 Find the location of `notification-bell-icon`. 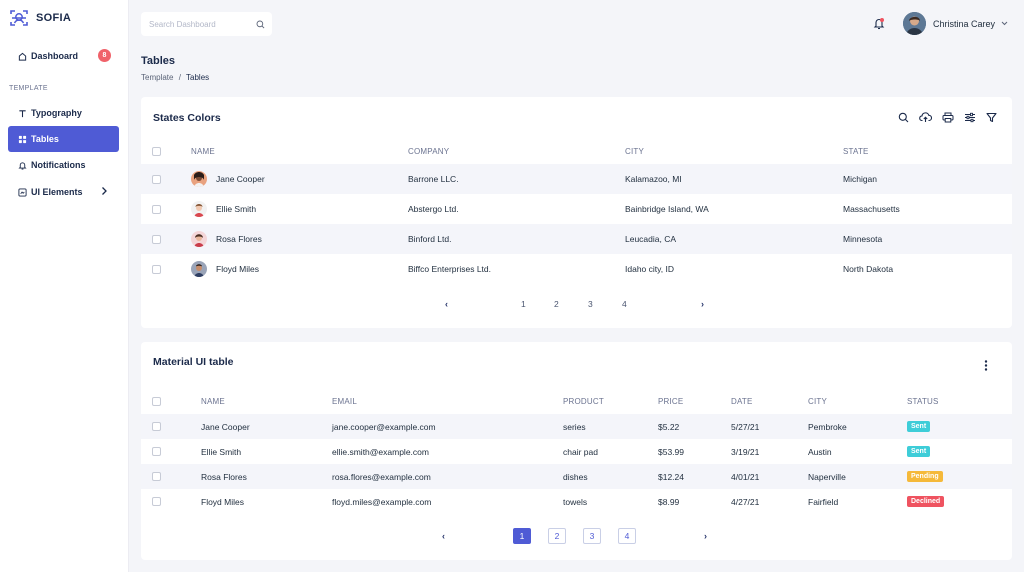

notification-bell-icon is located at coordinates (879, 23).